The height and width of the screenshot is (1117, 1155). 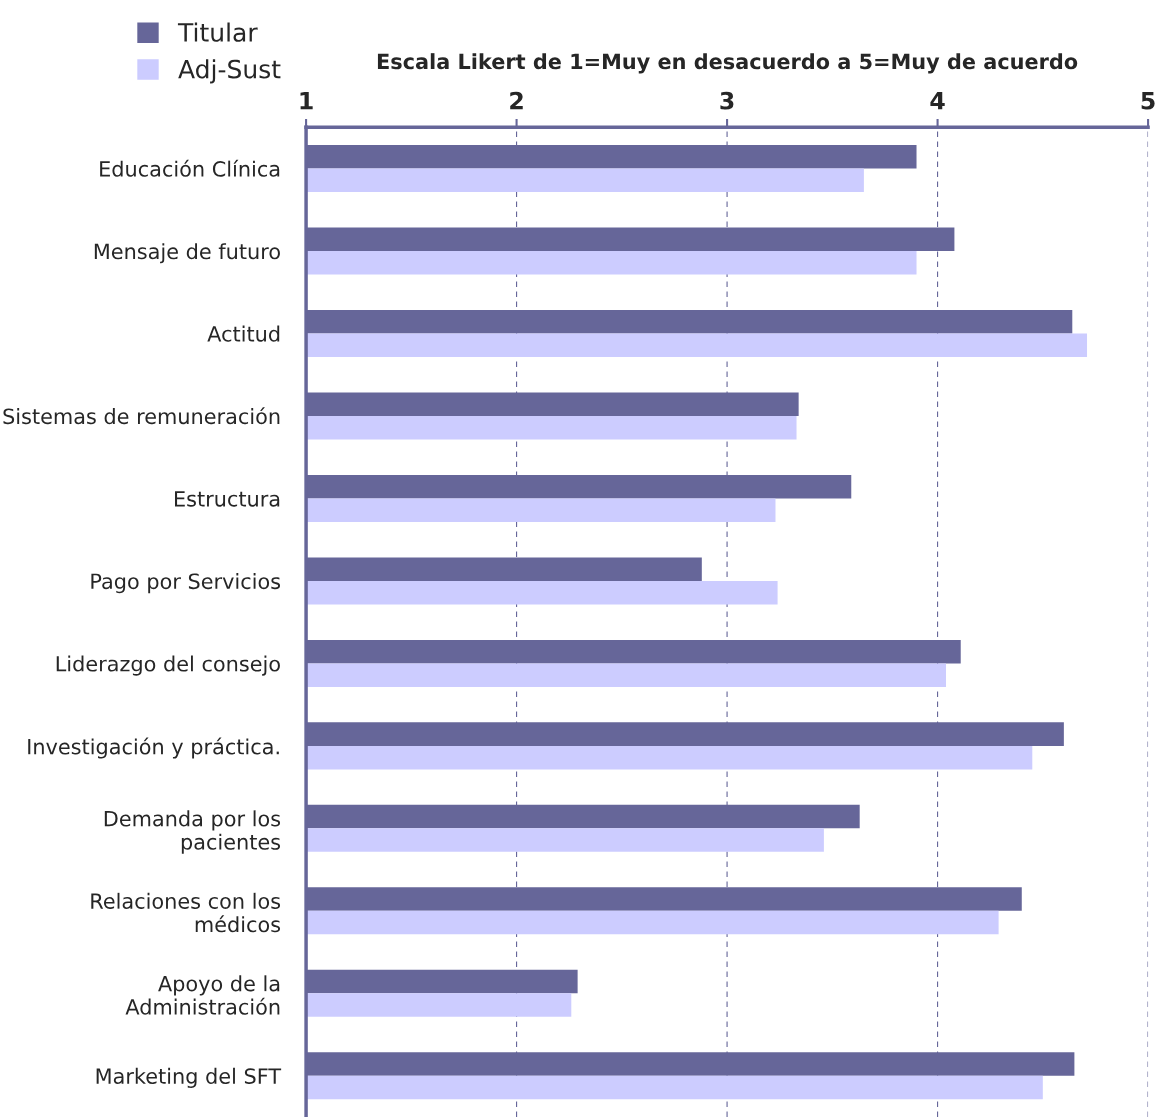 I want to click on y-tick-label: Relaciones con los médicos, so click(x=186, y=912).